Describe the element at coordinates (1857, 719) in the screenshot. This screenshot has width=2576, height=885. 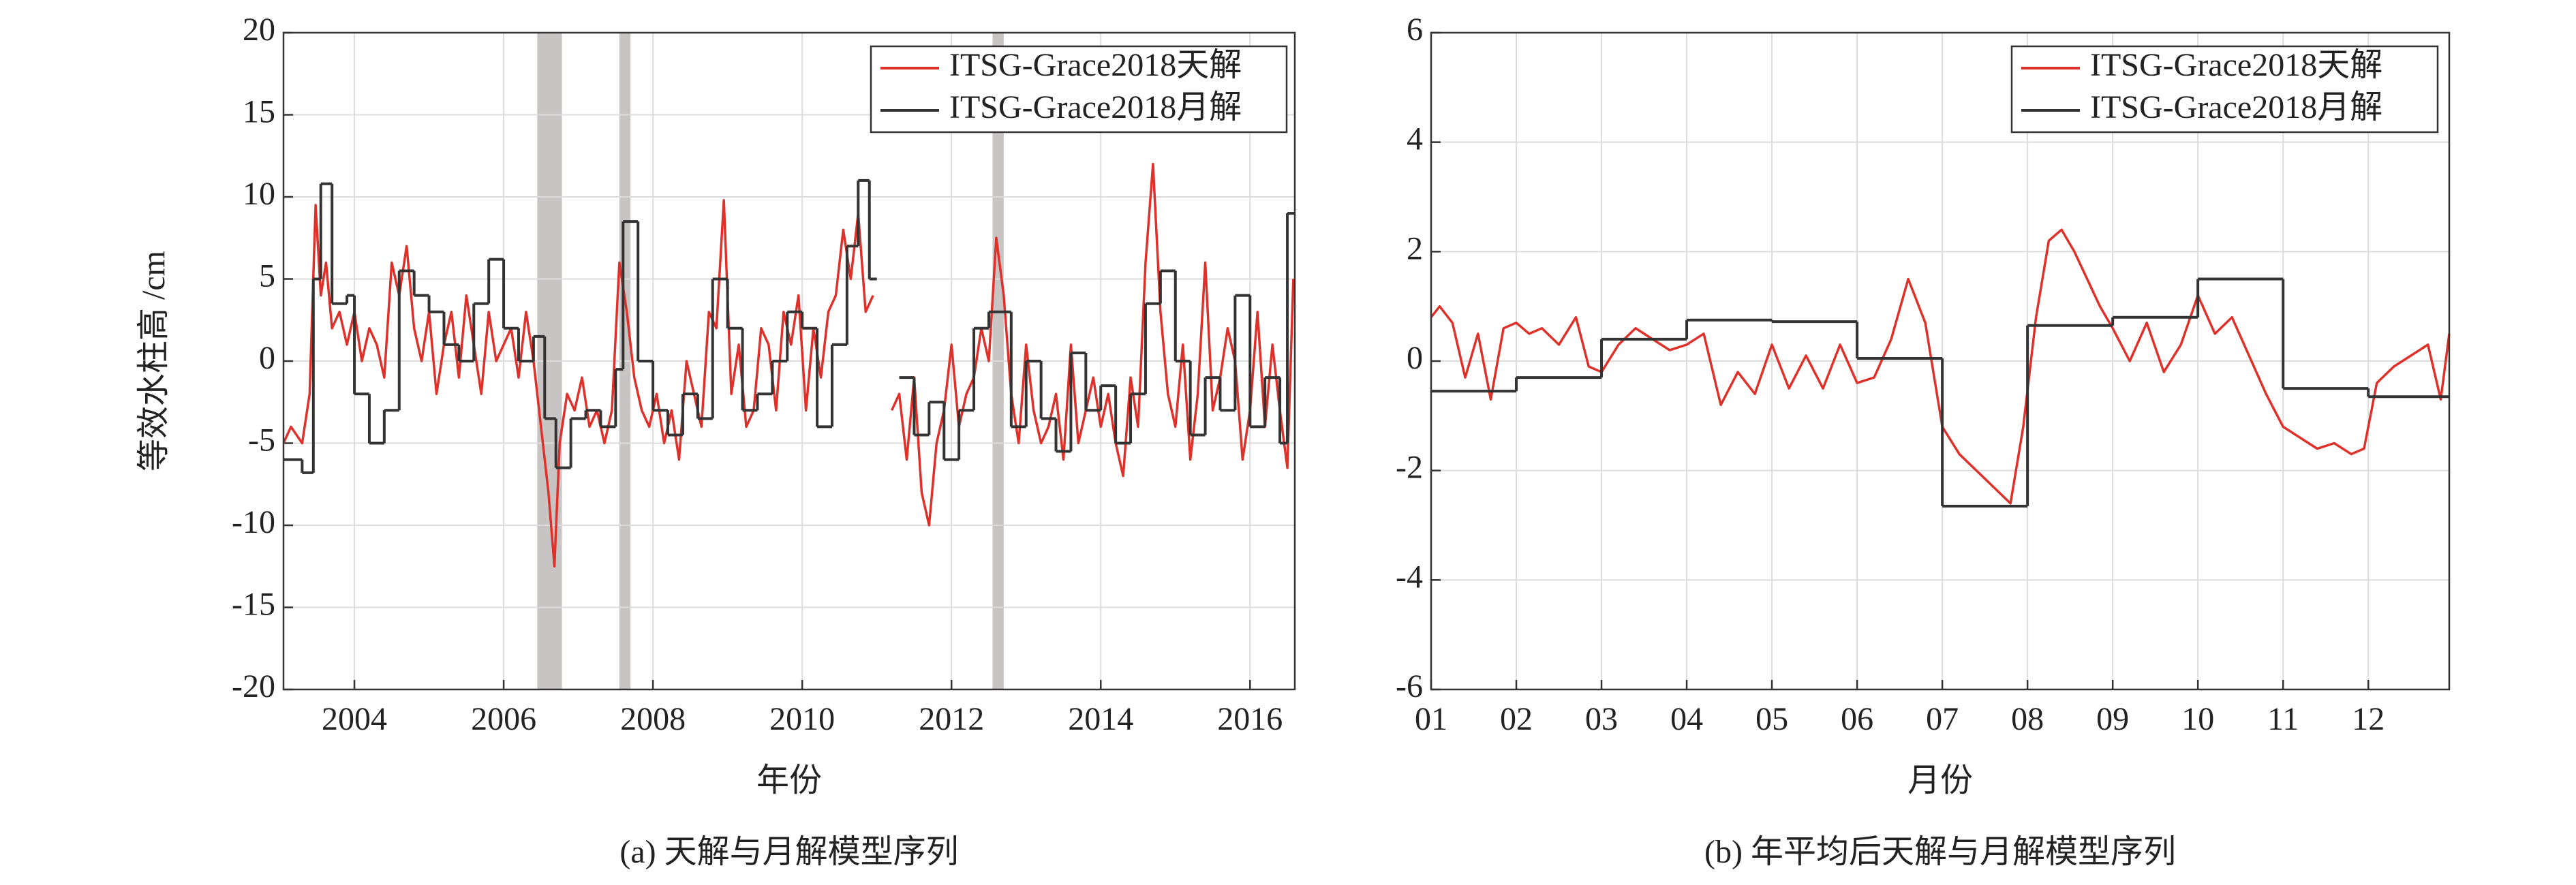
I see `x-tick-label: 06` at that location.